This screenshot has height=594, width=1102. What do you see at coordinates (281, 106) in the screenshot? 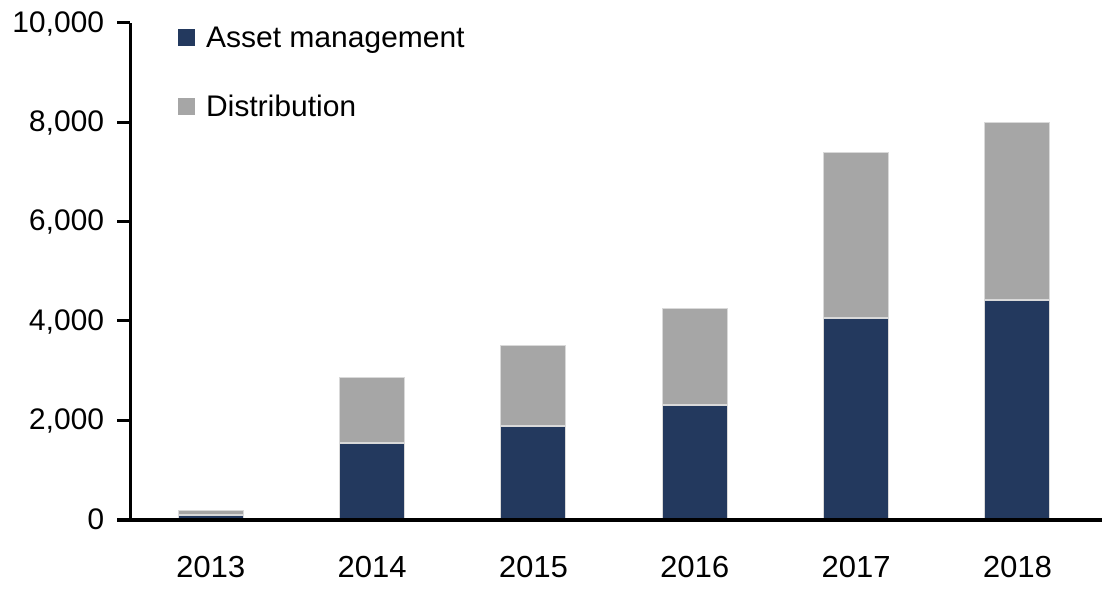
I see `legend-label: Distribution` at bounding box center [281, 106].